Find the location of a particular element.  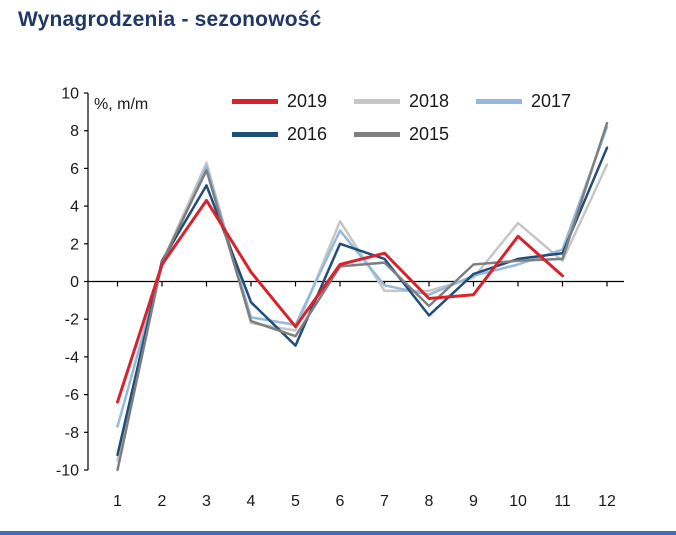

legend-item-2019: 2019 is located at coordinates (293, 101).